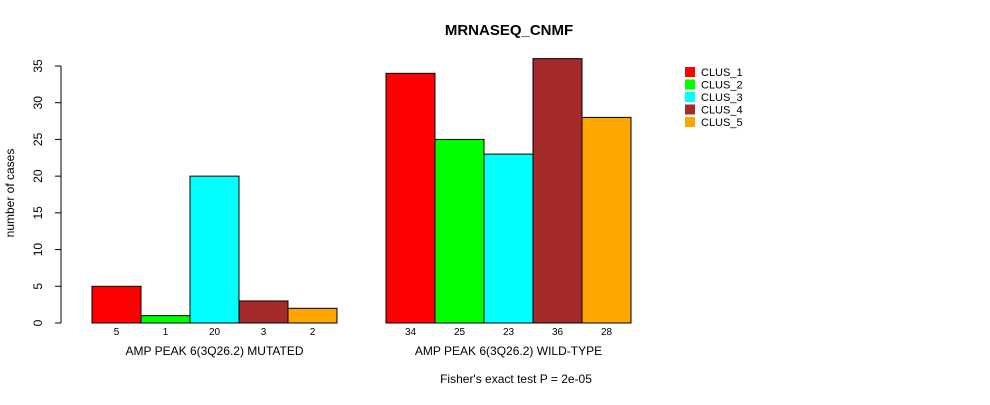  What do you see at coordinates (363, 332) in the screenshot?
I see `count-labels: 5 1 20 3 2 34 25 23 36 28` at bounding box center [363, 332].